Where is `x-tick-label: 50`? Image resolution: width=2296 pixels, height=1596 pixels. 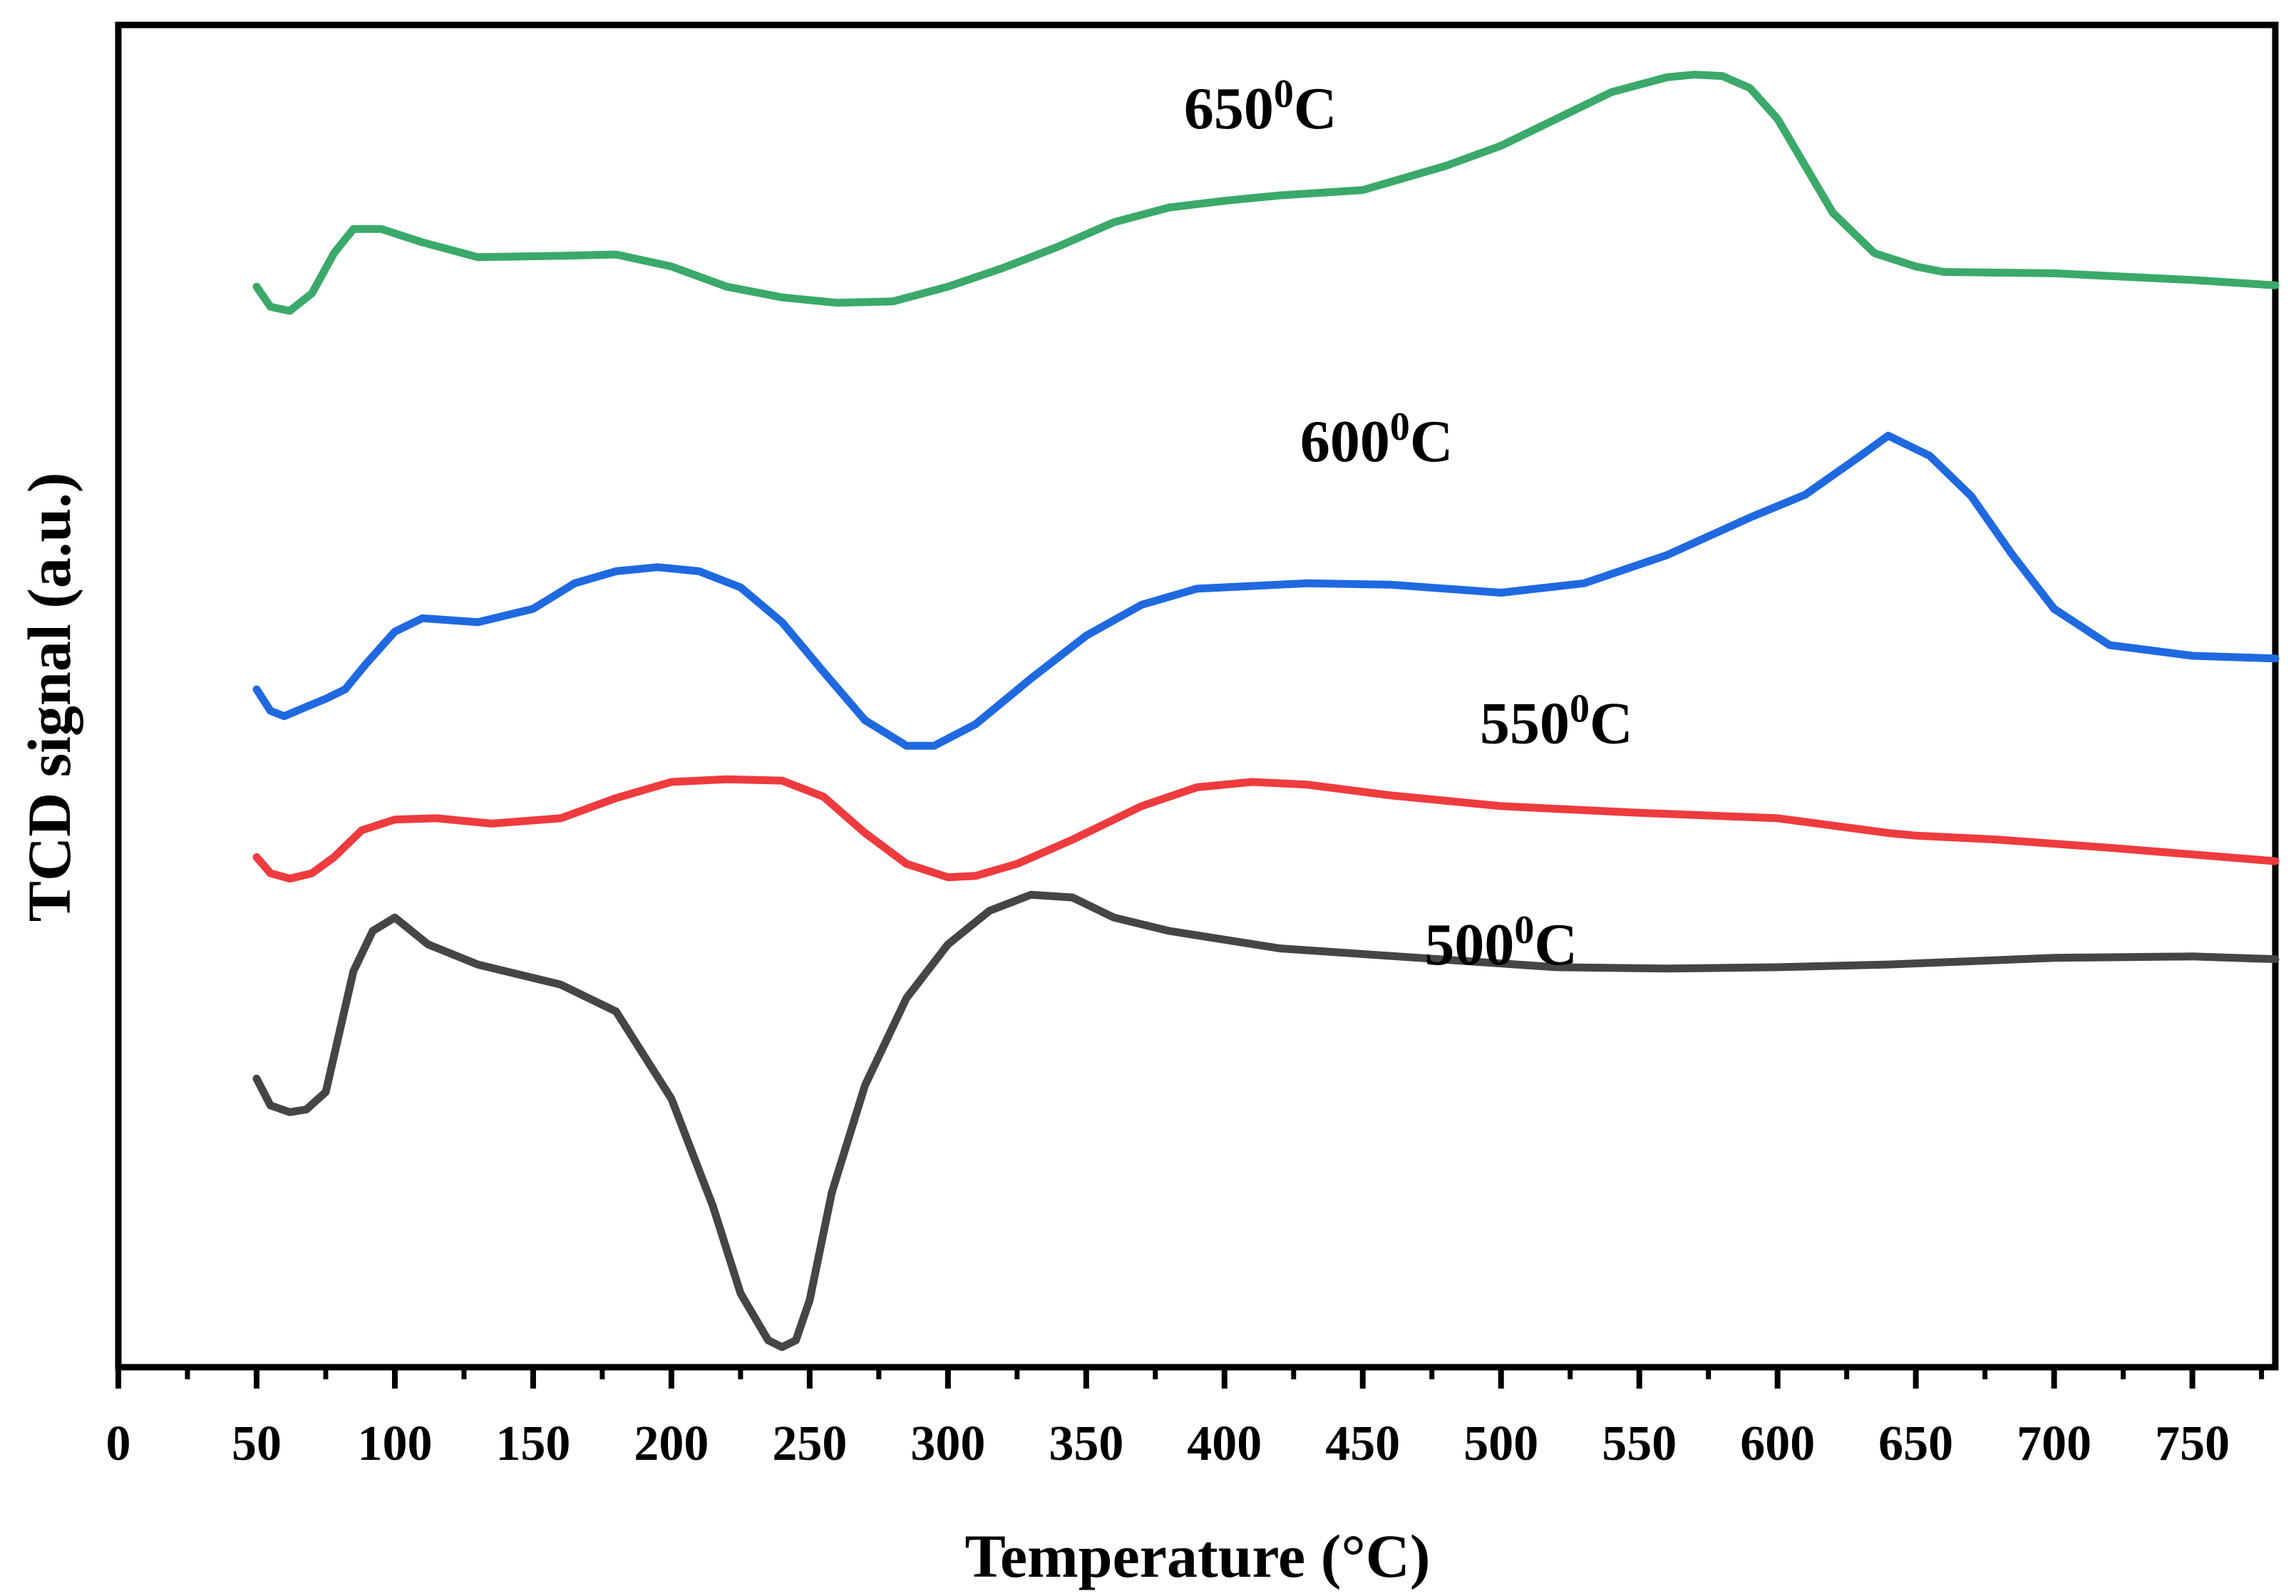
x-tick-label: 50 is located at coordinates (257, 1443).